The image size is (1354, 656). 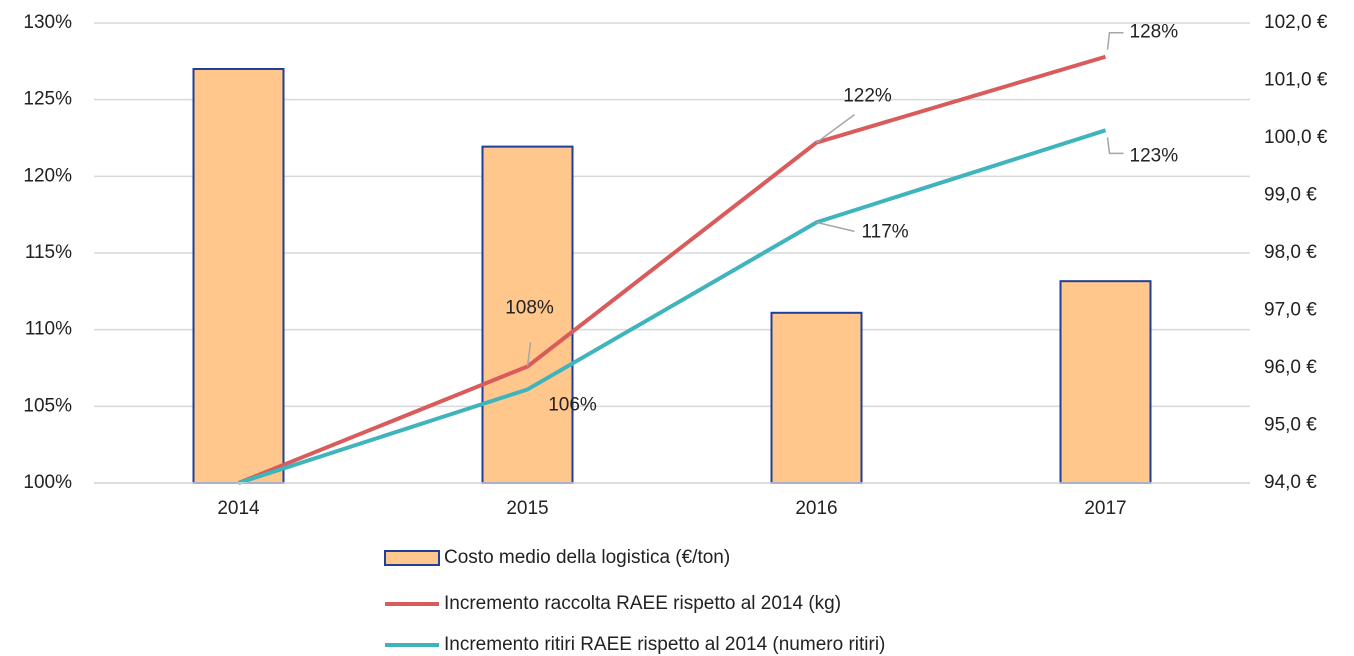 I want to click on x-tick-label: 2017, so click(x=1105, y=508).